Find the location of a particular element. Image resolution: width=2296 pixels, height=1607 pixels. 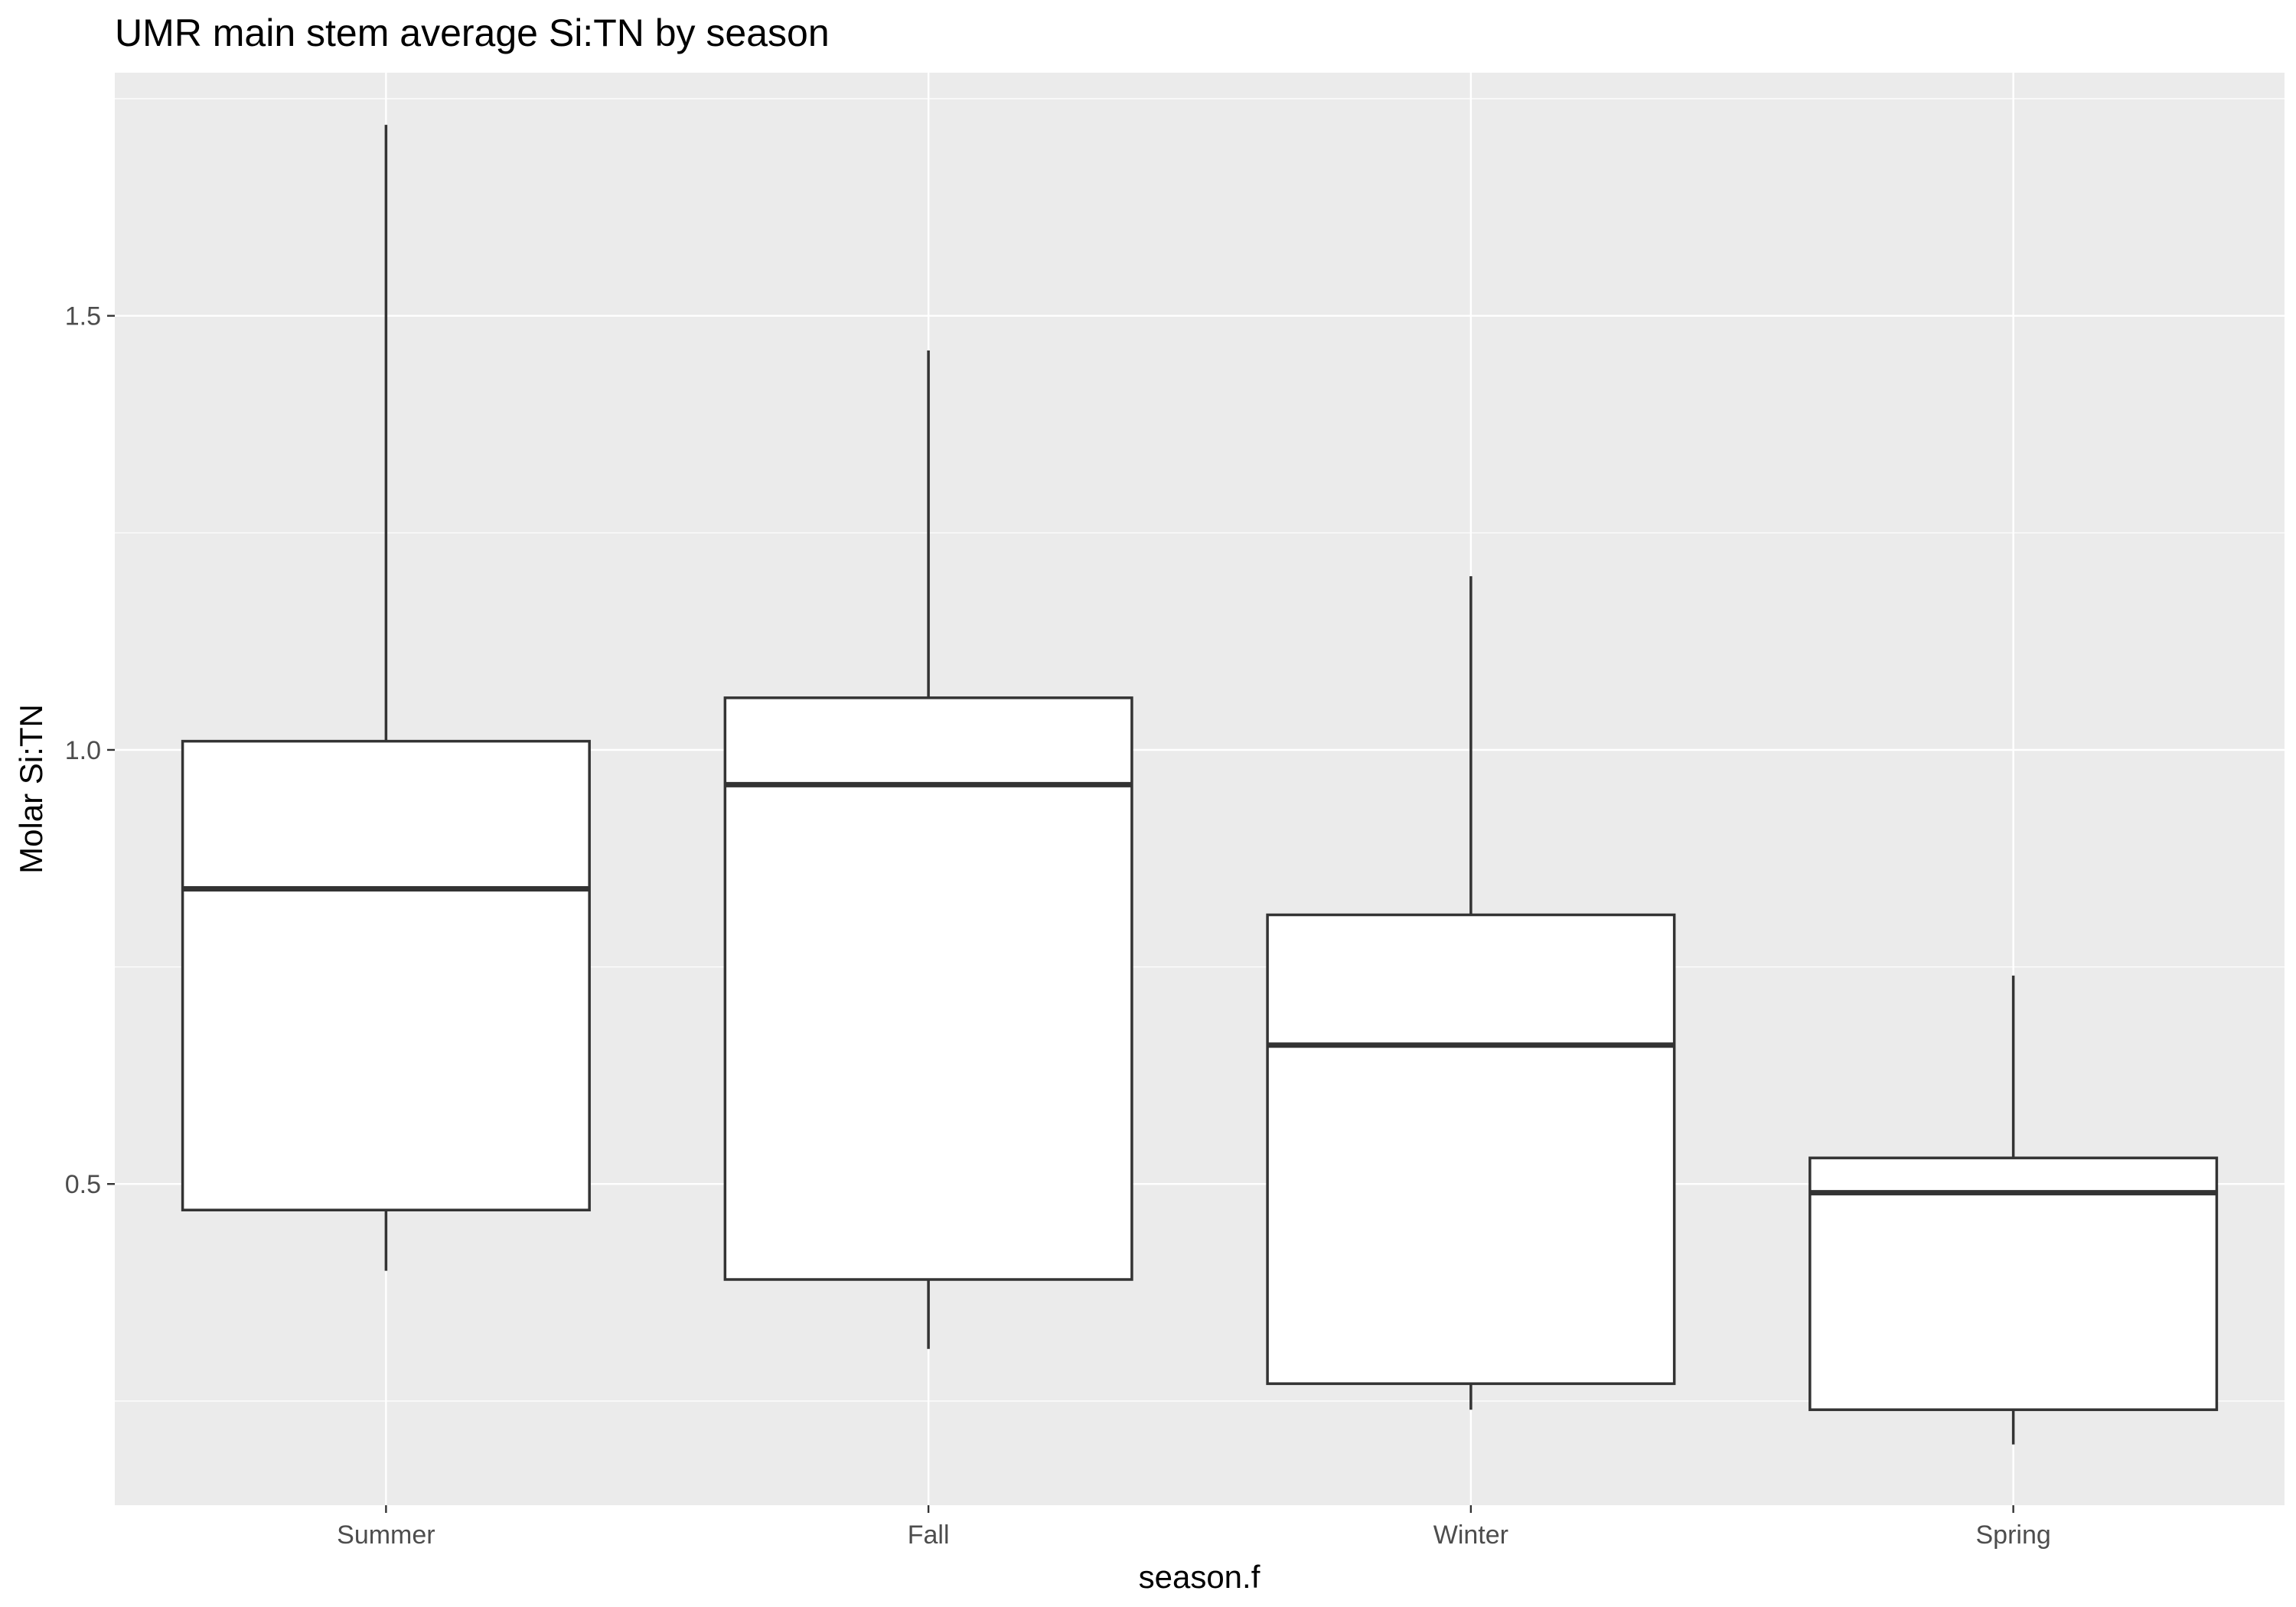

x-tick-label: Fall is located at coordinates (929, 1535).